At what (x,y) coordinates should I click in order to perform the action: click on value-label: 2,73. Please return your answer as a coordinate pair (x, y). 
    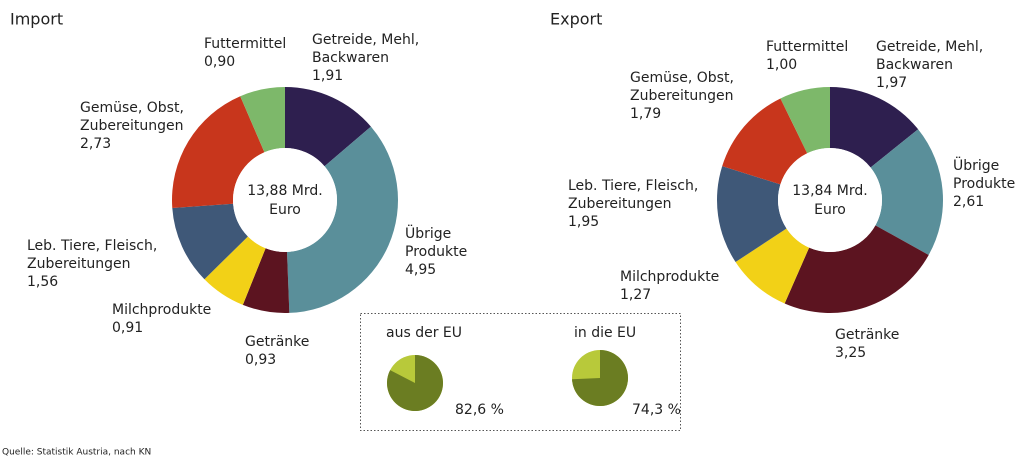
    Looking at the image, I should click on (95, 144).